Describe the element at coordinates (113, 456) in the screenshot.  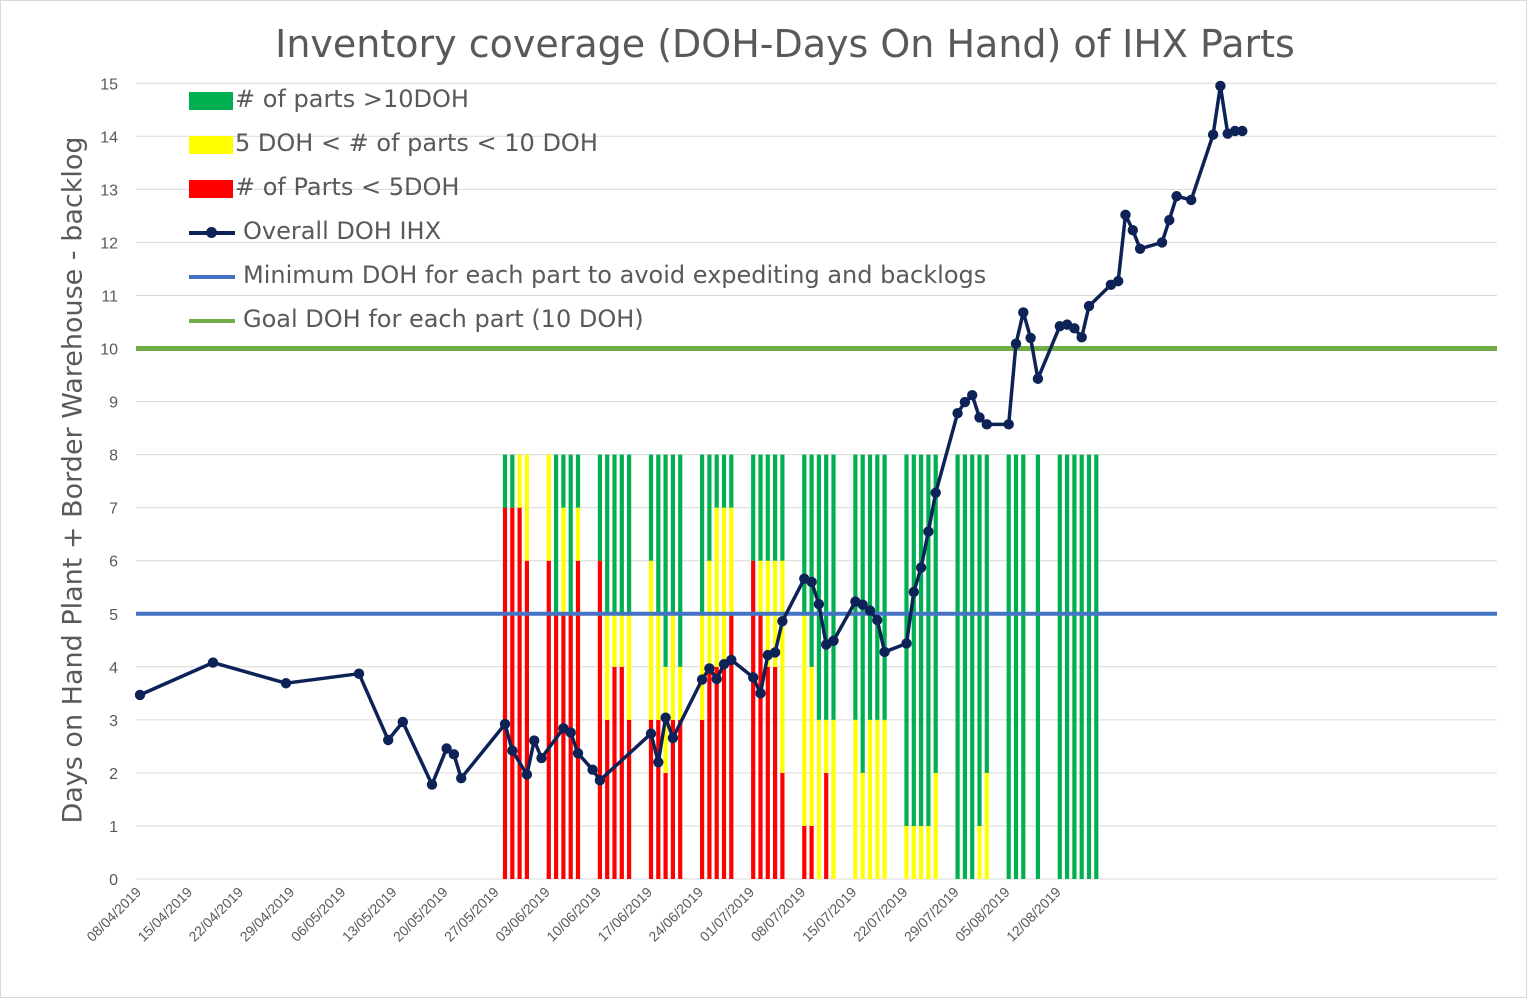
I see `y-tick-label: 8` at that location.